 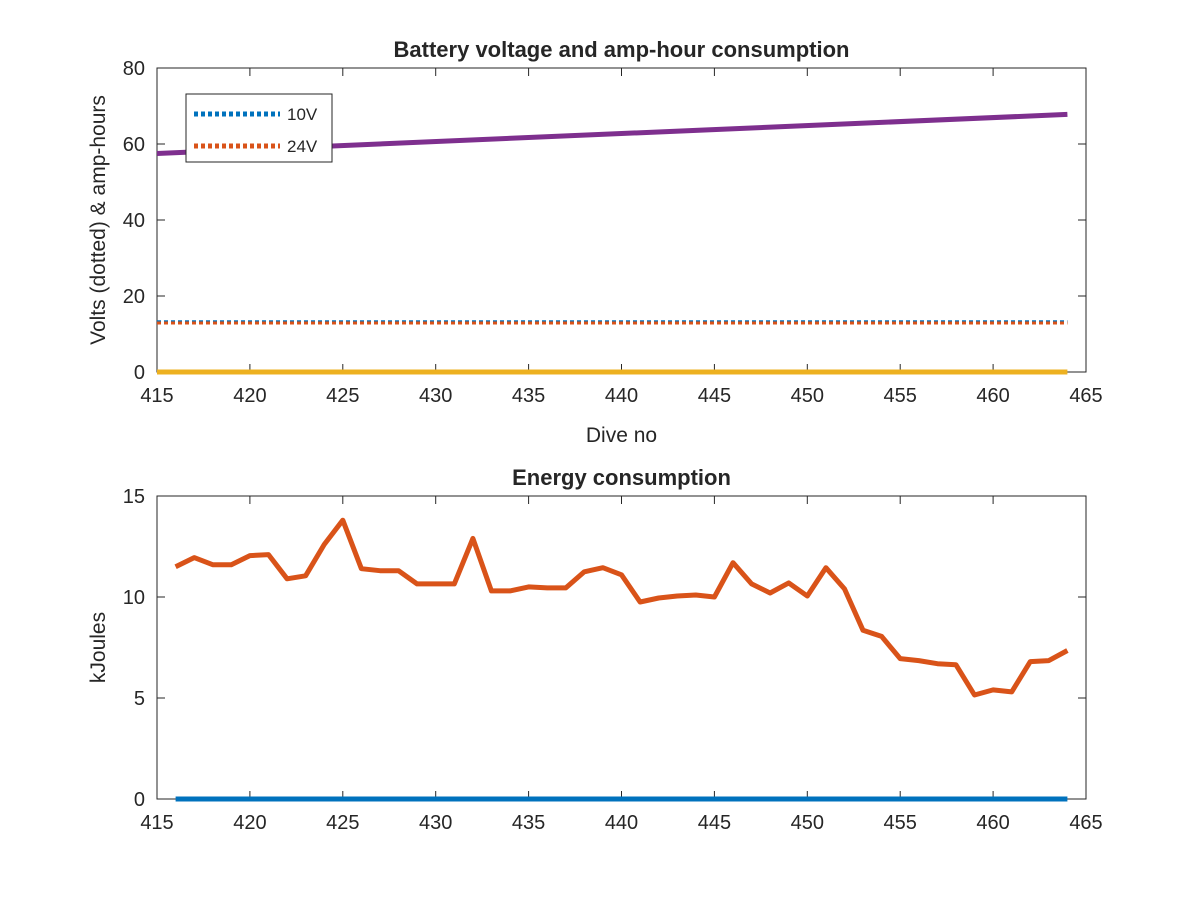 I want to click on chart-title: Battery voltage and amp-hour consumption, so click(x=622, y=49).